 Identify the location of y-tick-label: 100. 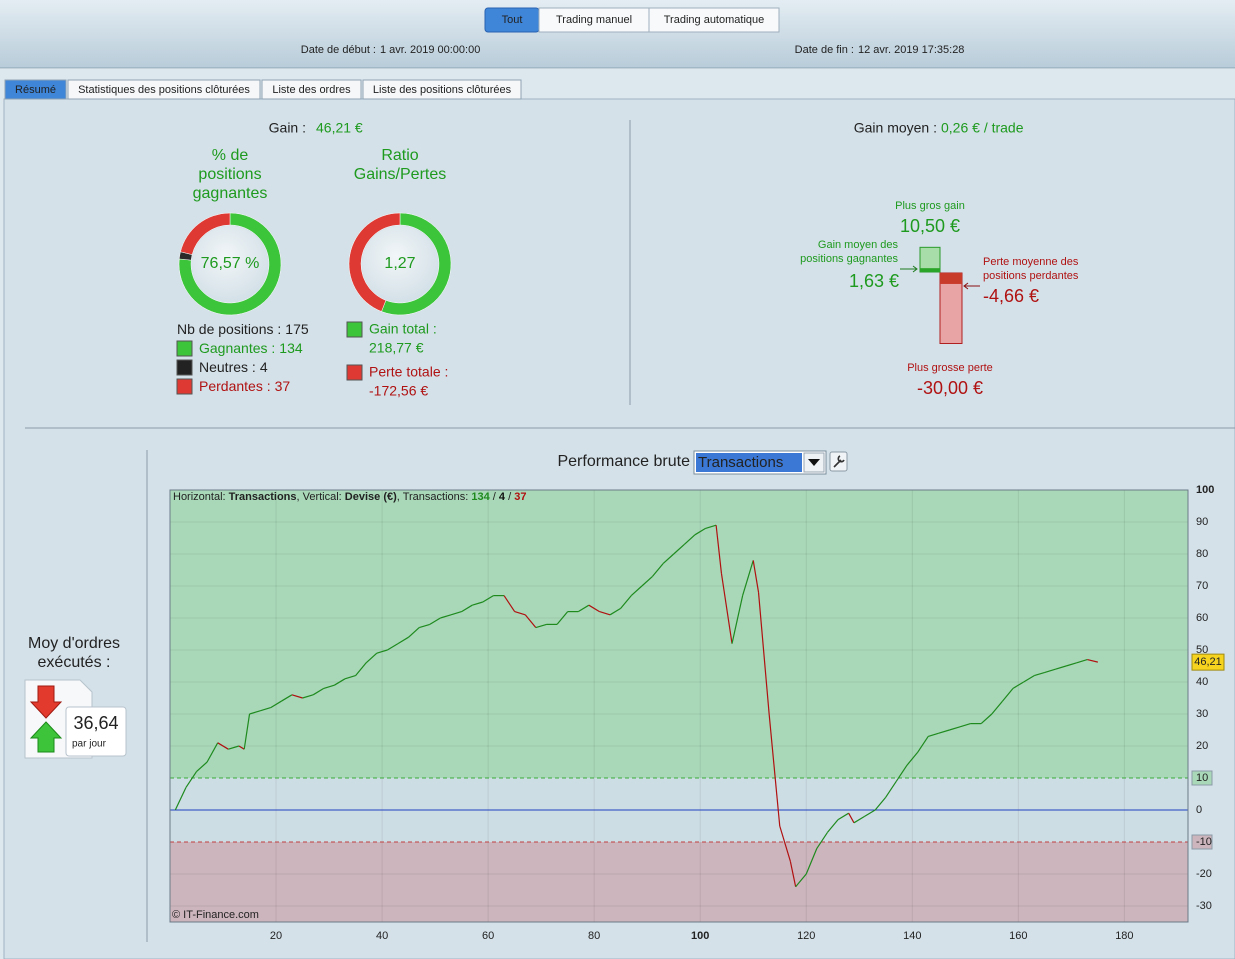
(1205, 490).